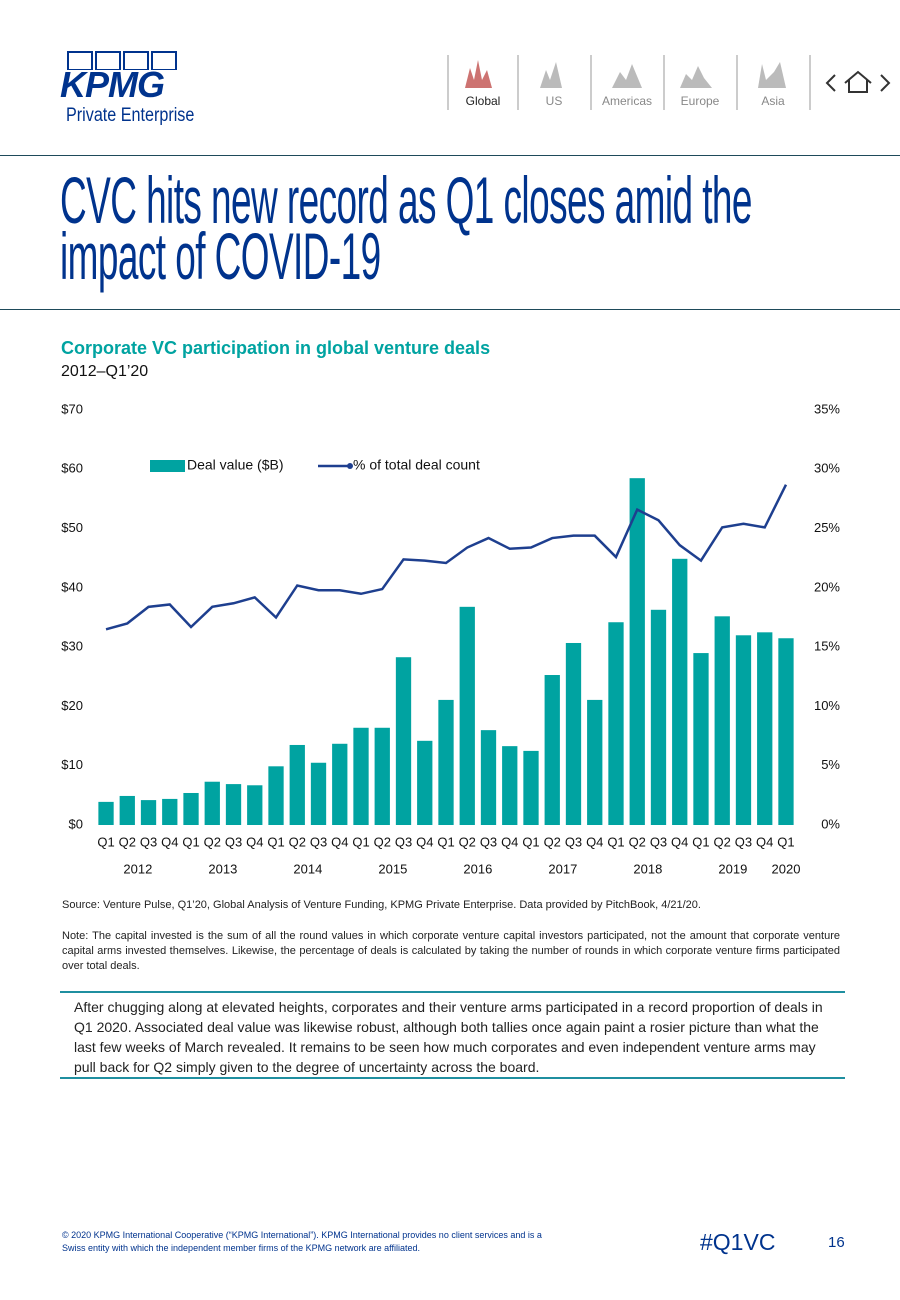  I want to click on nav: Global US Americas Europe Asia, so click(669, 82).